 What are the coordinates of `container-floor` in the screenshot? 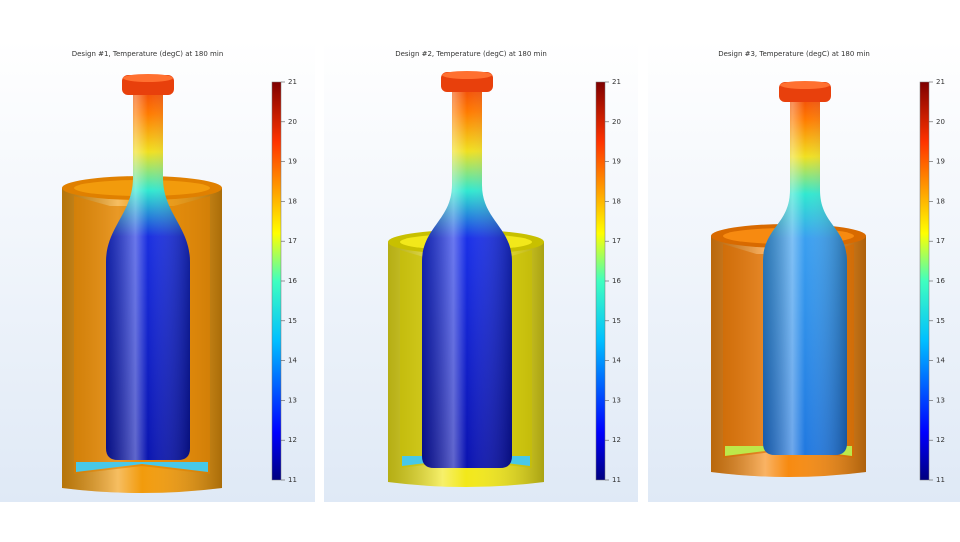 It's located at (142, 467).